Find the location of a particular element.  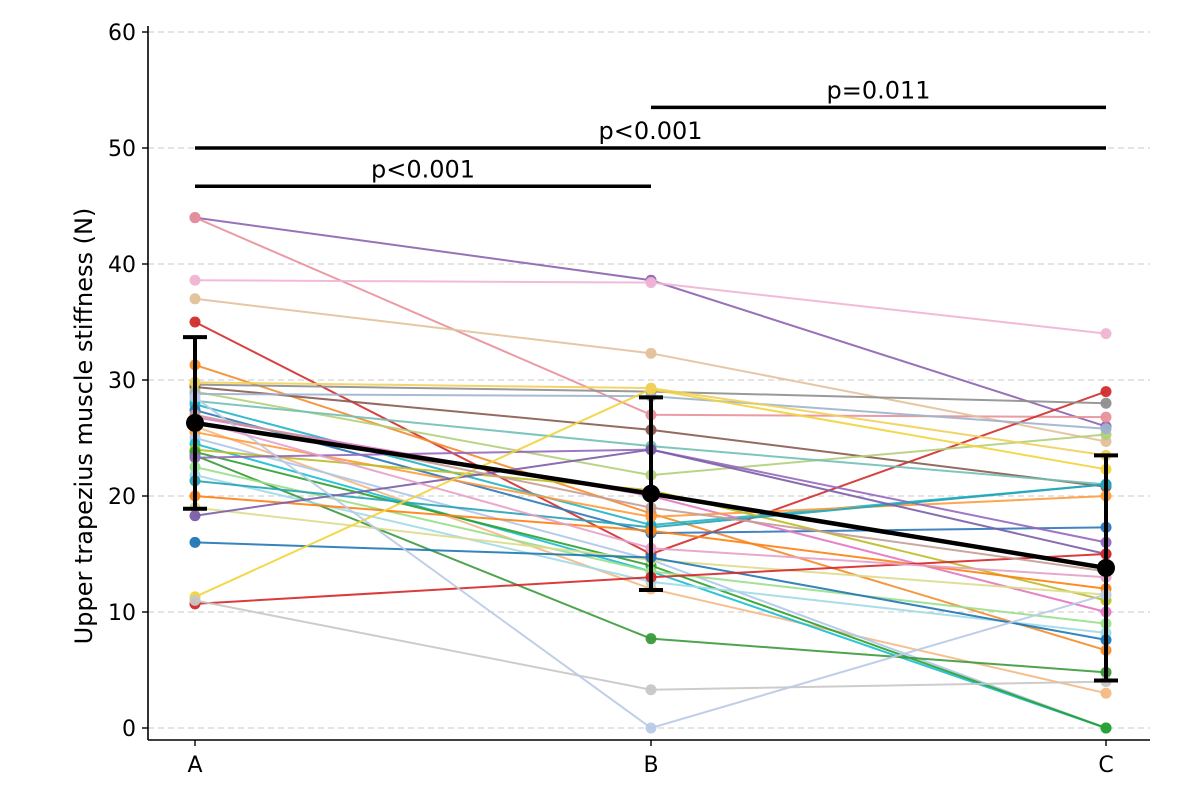

x-tick-label-C: C is located at coordinates (1105, 765).